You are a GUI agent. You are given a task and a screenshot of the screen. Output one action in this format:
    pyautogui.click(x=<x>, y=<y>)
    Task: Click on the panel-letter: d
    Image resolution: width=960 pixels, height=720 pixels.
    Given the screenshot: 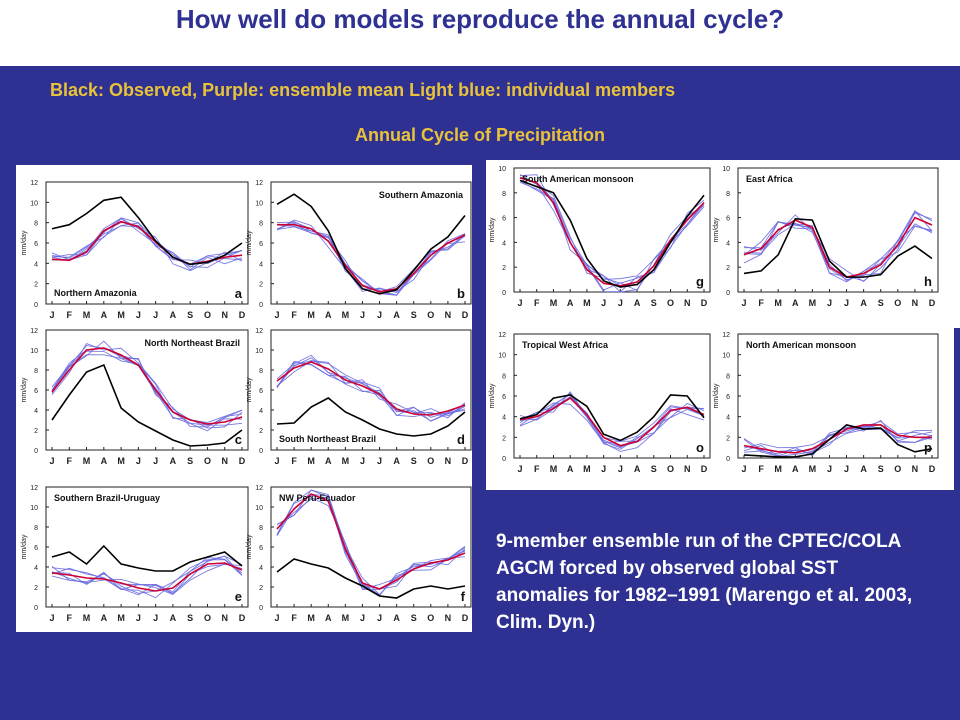 What is the action you would take?
    pyautogui.click(x=461, y=439)
    